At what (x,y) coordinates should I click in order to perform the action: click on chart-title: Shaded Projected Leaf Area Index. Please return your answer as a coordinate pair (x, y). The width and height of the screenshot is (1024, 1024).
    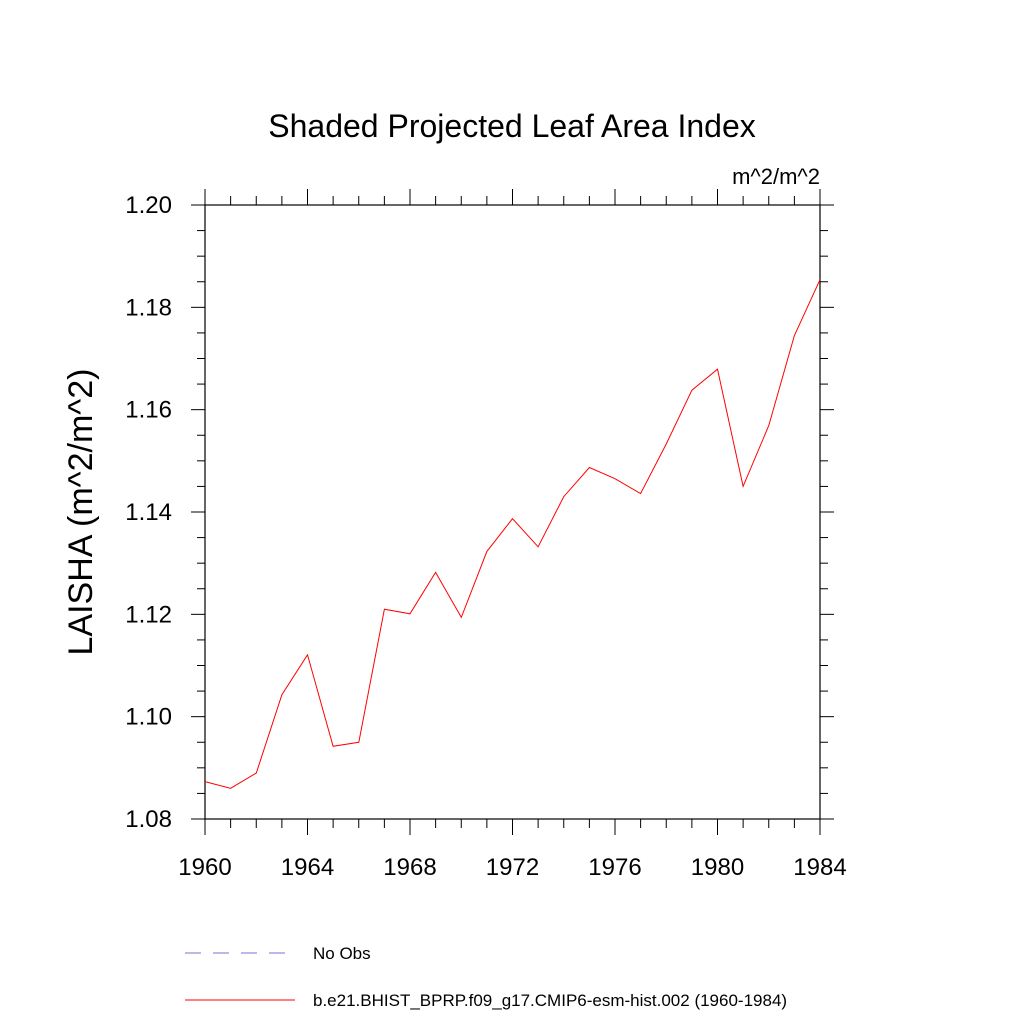
    Looking at the image, I should click on (511, 126).